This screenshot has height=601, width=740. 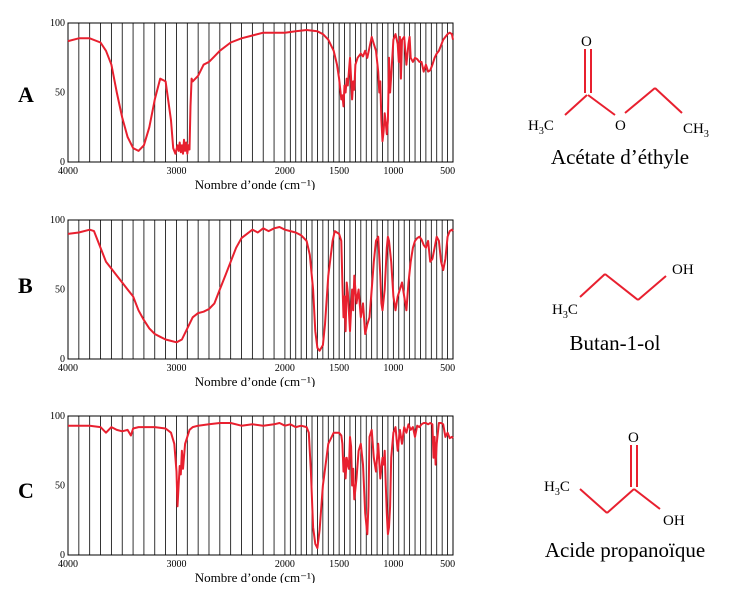 I want to click on panel-label: B, so click(x=25, y=285).